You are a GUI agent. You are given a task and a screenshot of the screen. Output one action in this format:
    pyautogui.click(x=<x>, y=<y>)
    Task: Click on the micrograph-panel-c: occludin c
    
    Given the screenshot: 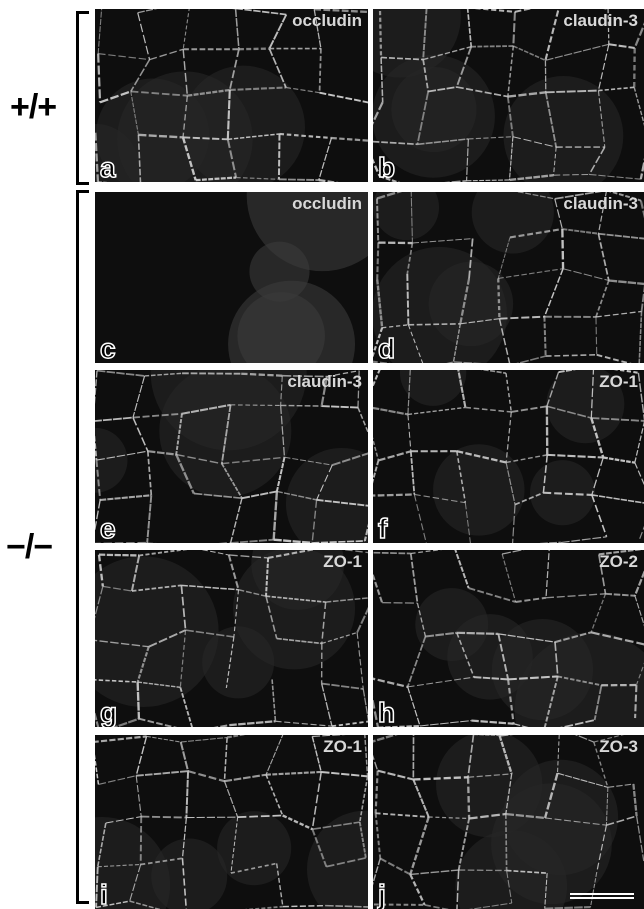 What is the action you would take?
    pyautogui.click(x=231, y=277)
    